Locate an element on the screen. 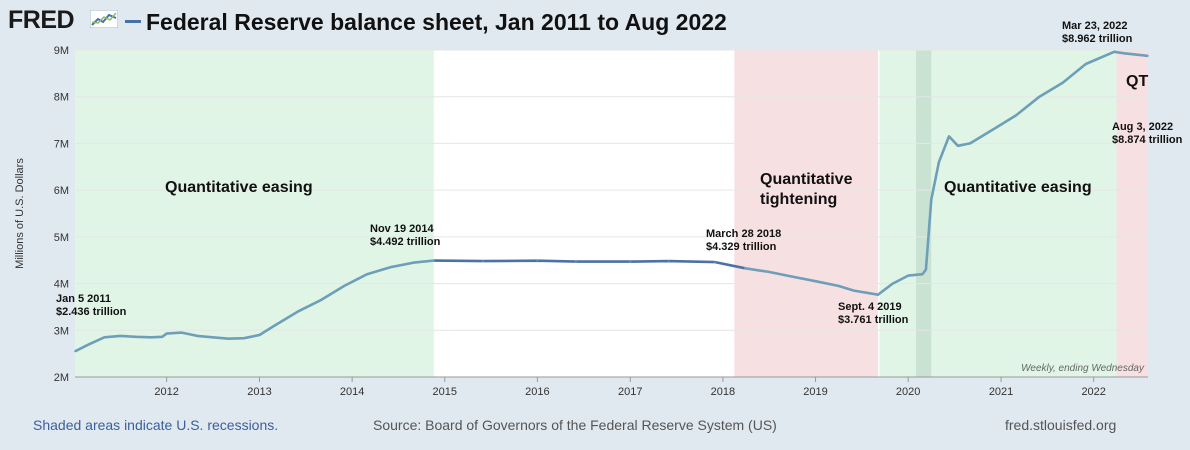 The image size is (1190, 450). x-tick-label: 2013 is located at coordinates (259, 392).